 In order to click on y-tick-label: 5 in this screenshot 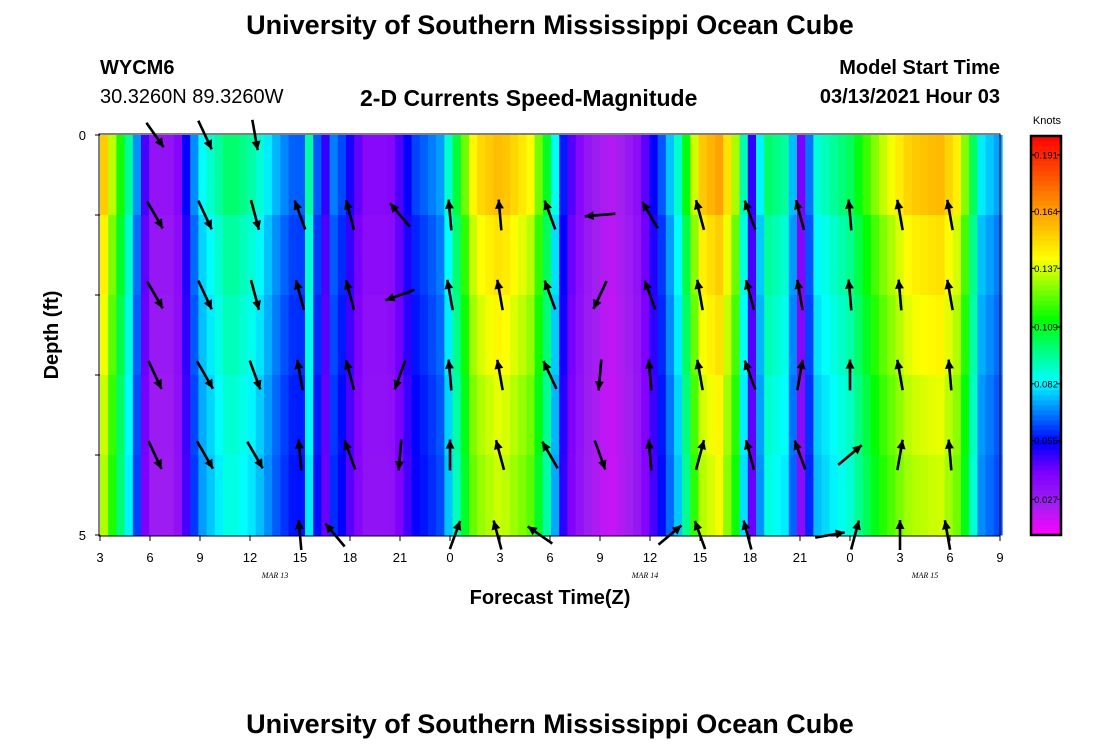, I will do `click(82, 535)`.